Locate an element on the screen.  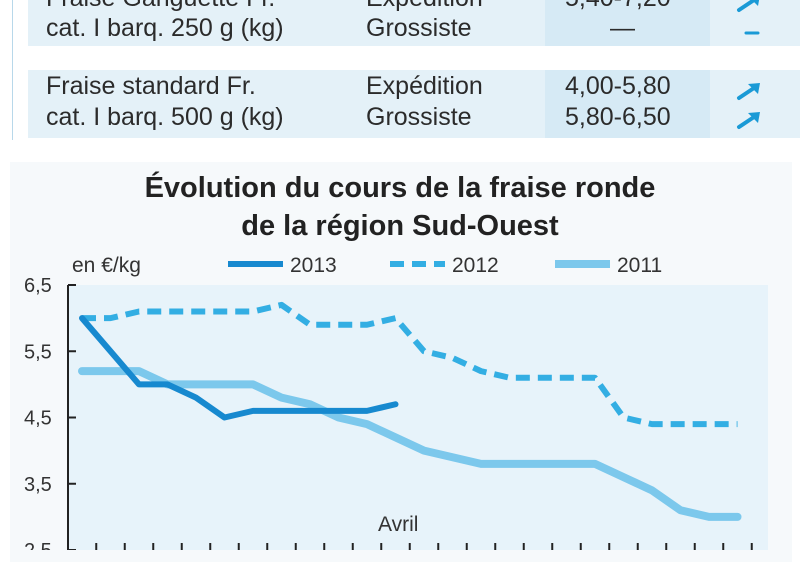
price-range: 5,80-6,50 is located at coordinates (618, 117).